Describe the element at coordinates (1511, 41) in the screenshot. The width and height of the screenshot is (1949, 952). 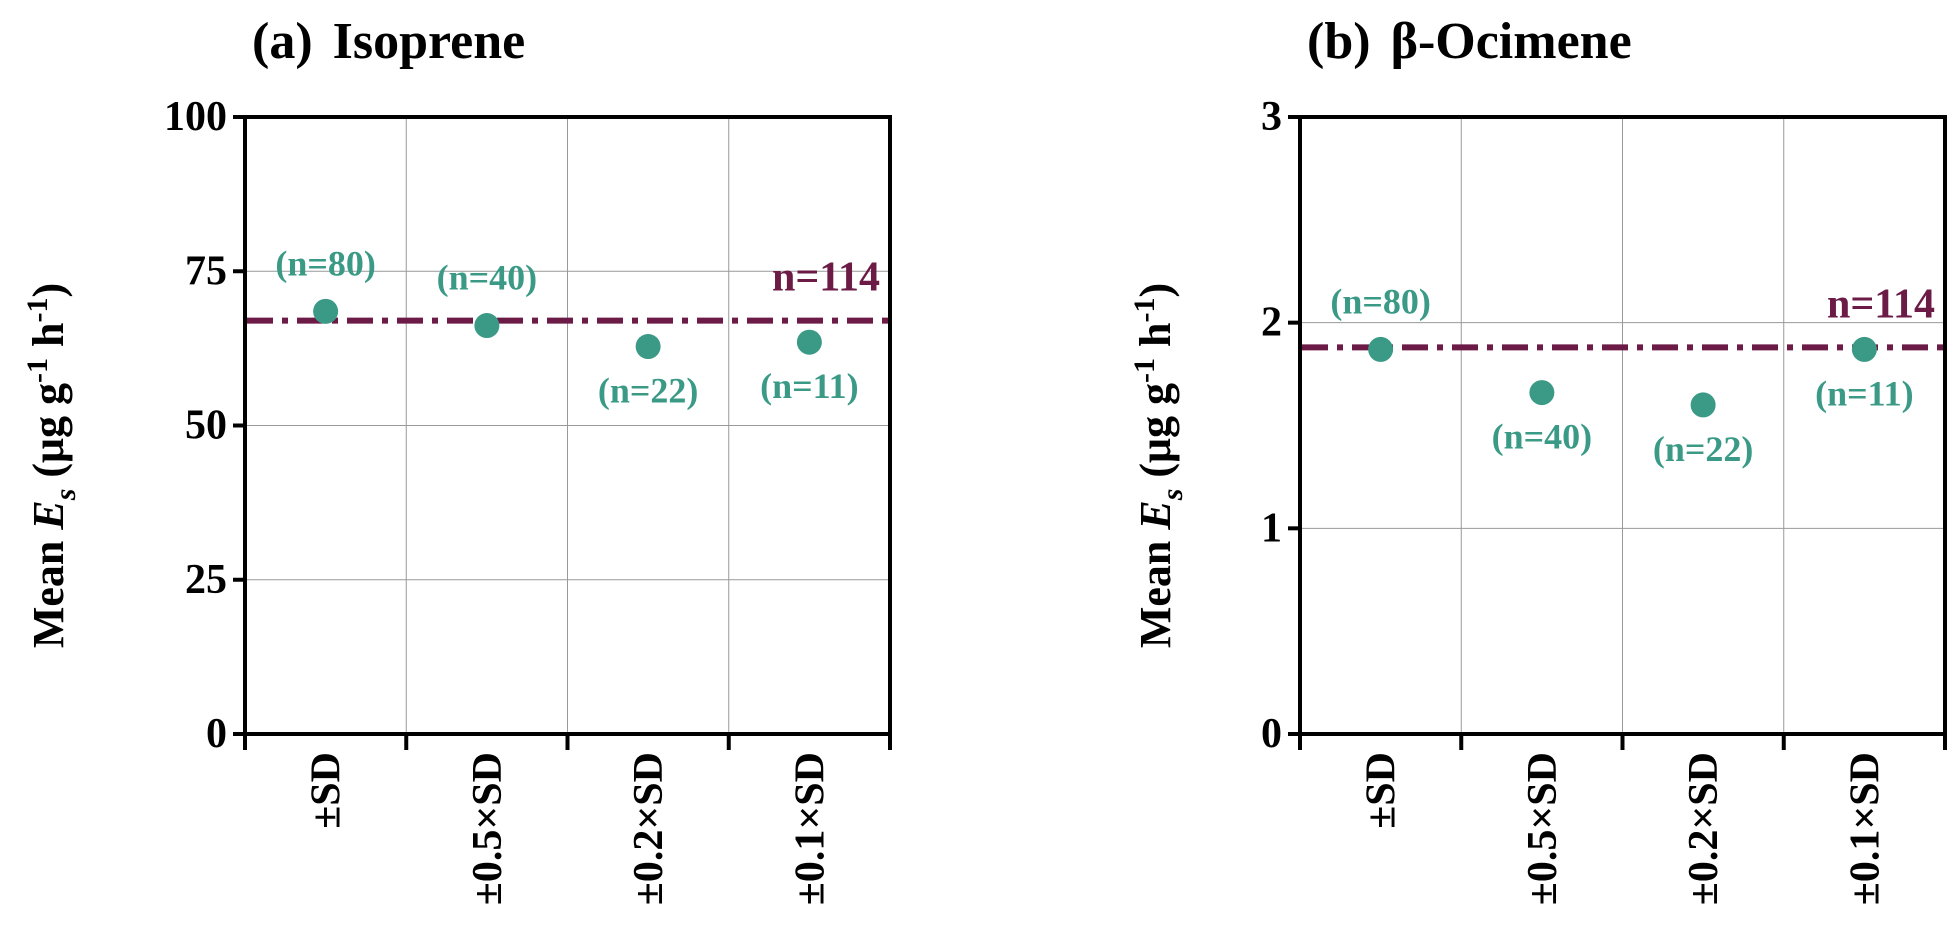
I see `panel-title-text: β-Ocimene` at that location.